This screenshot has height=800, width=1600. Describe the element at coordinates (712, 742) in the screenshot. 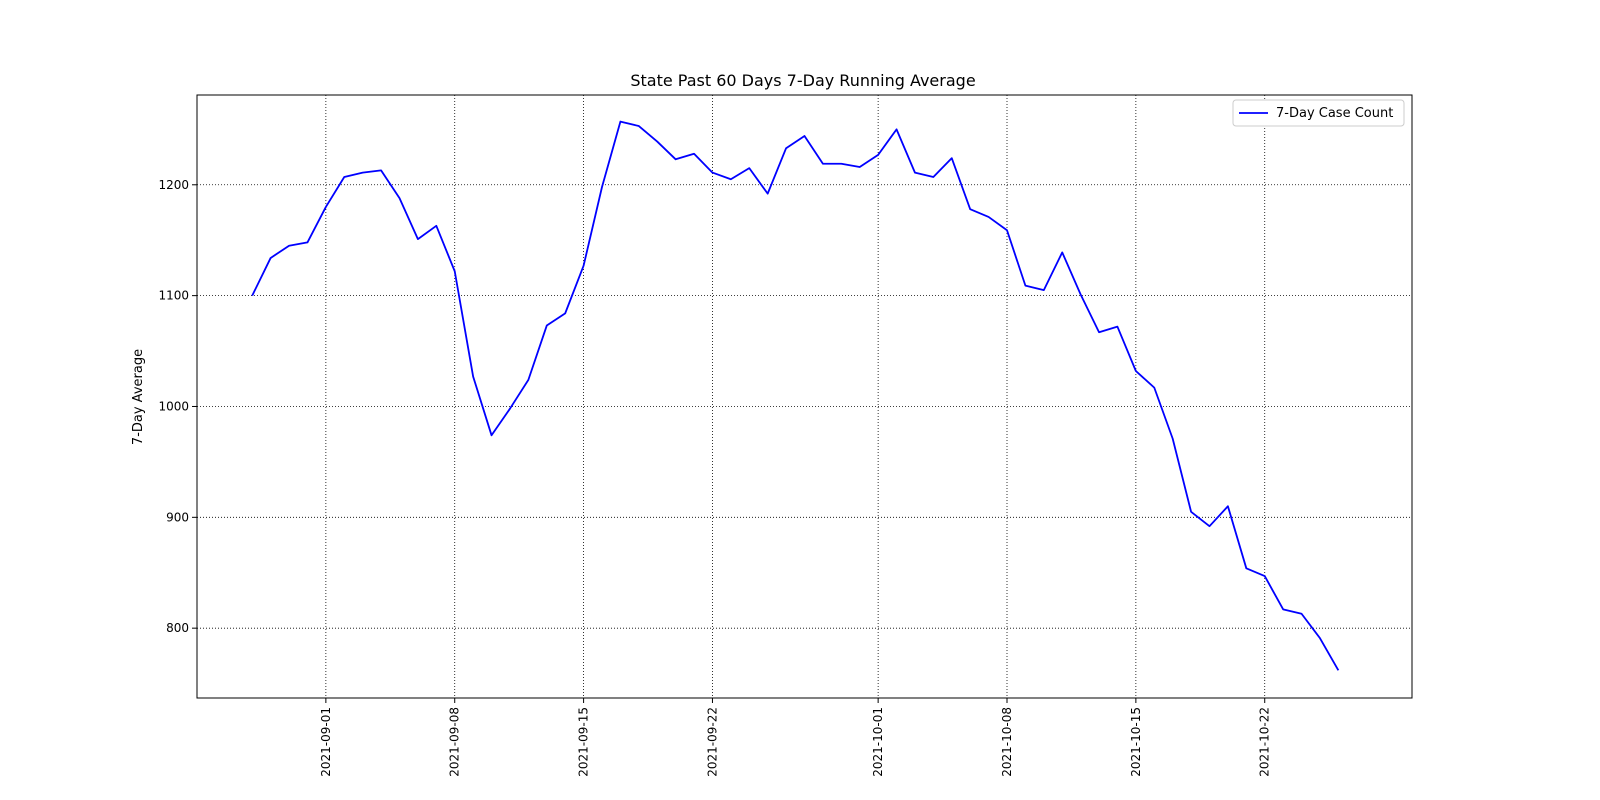

I see `x-tick-label: 2021-09-22` at that location.